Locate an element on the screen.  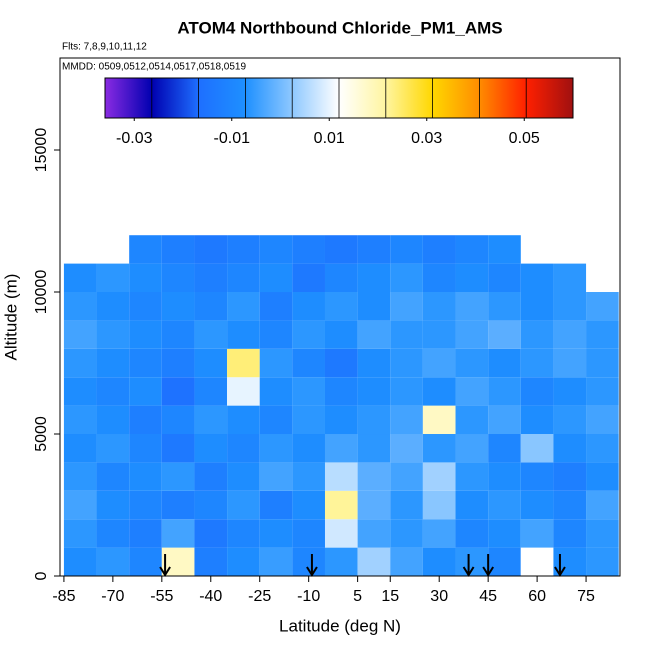
y-axis-label: Altitude (m) is located at coordinates (10, 317).